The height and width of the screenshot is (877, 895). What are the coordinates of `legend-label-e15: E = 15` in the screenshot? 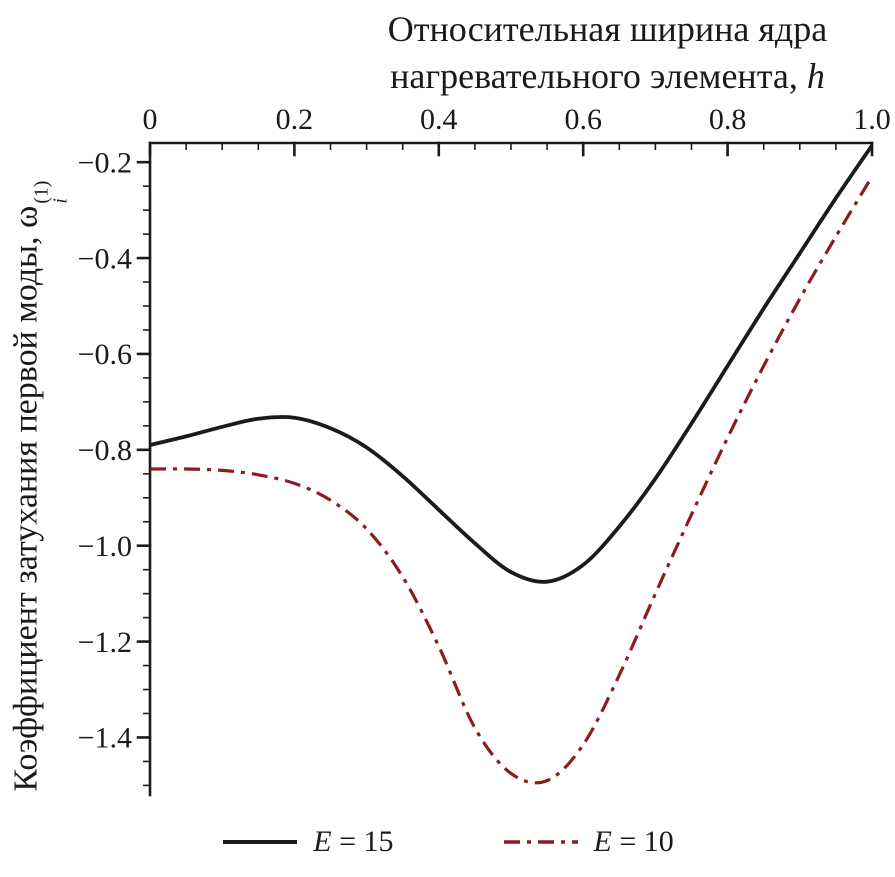 It's located at (353, 842).